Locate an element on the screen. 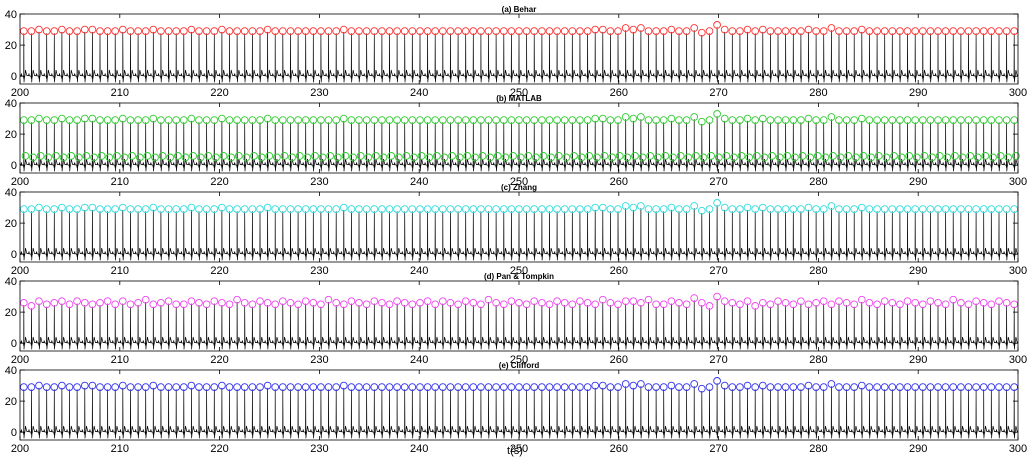 This screenshot has width=1030, height=457. x-tick-label: 200 is located at coordinates (20, 271).